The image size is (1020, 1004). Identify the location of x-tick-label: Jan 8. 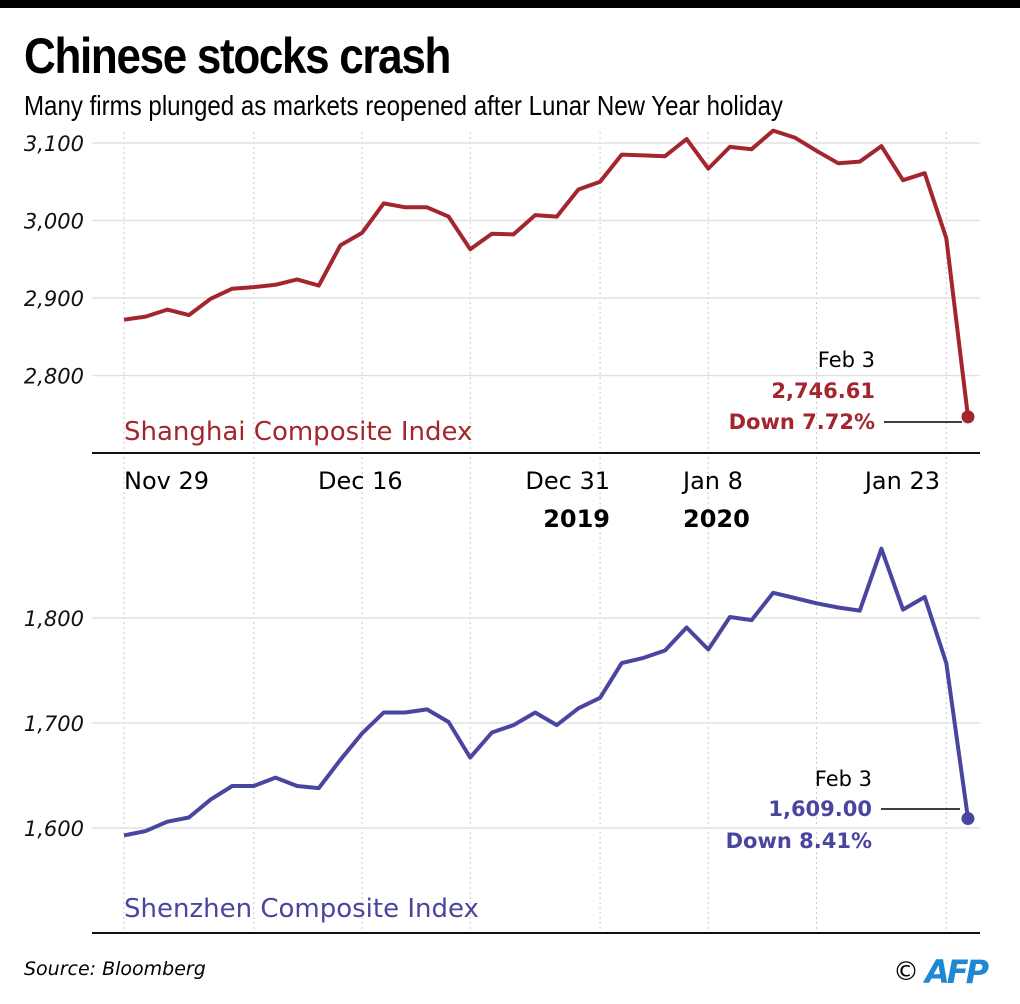
(712, 481).